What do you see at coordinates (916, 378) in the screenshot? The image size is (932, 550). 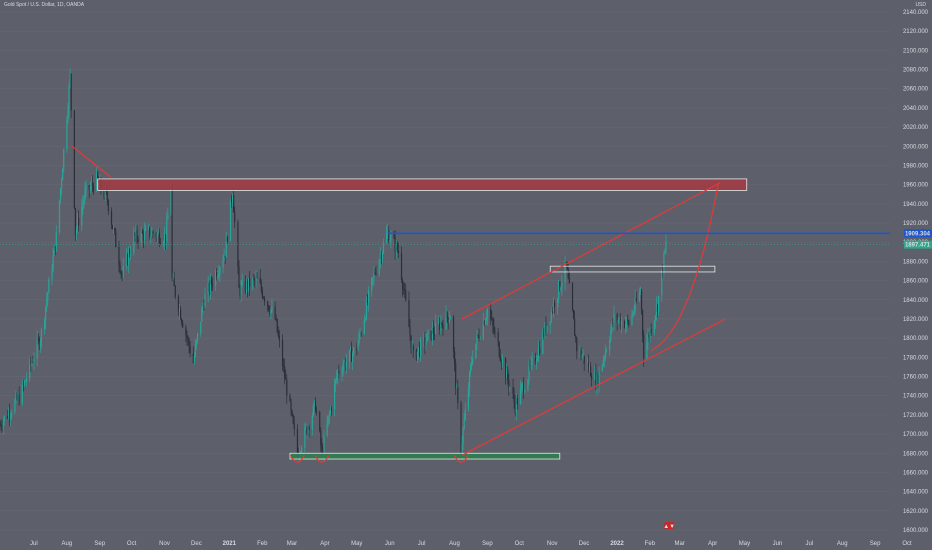 I see `y-tick-label: 1760.000` at bounding box center [916, 378].